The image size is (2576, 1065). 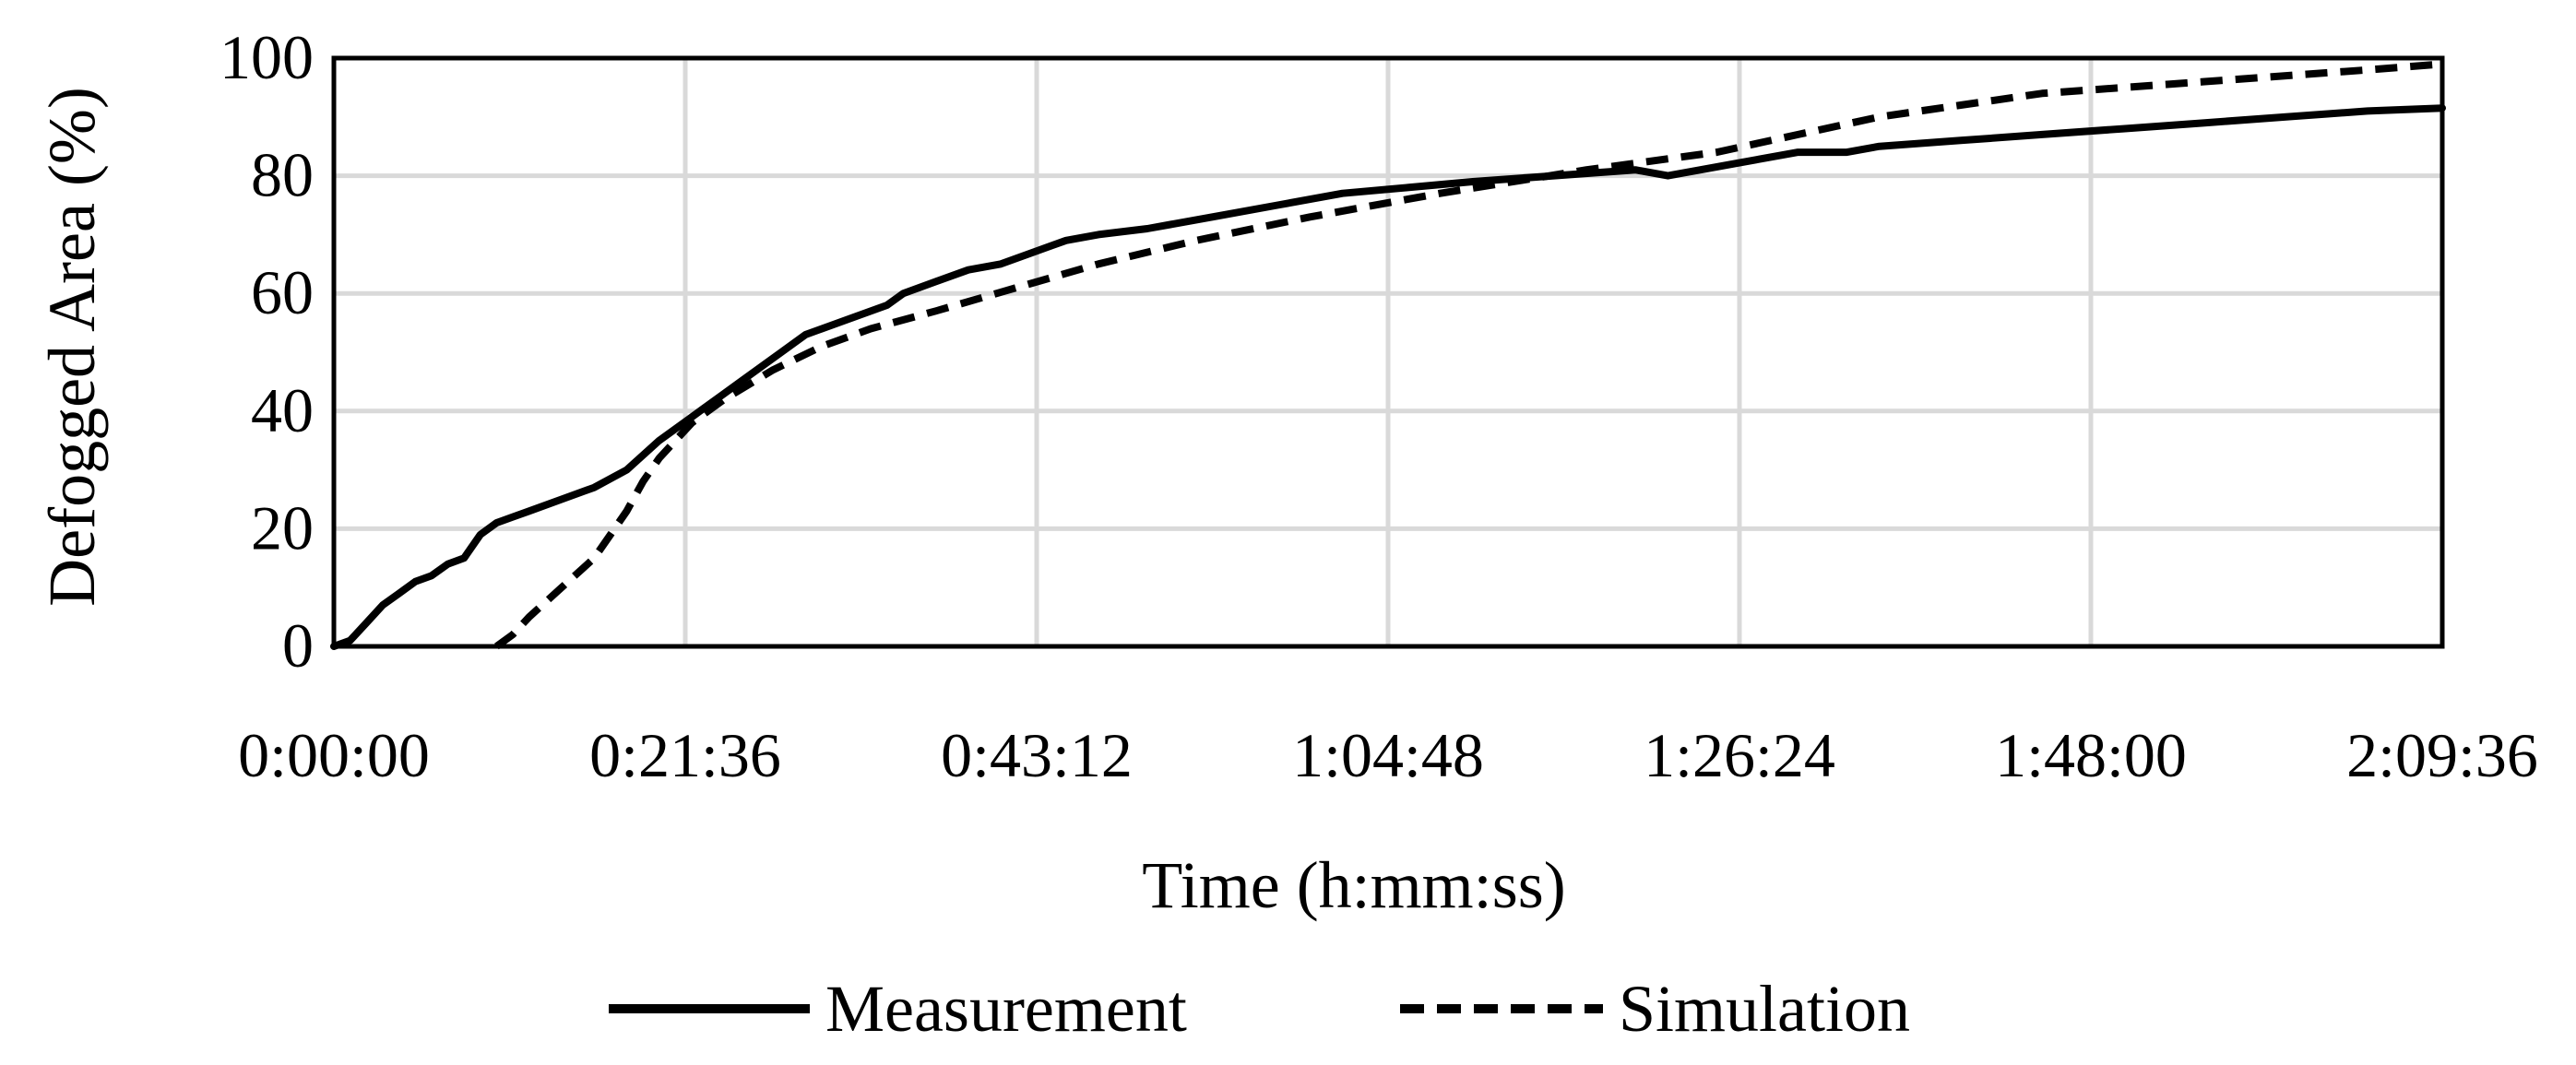 What do you see at coordinates (334, 755) in the screenshot?
I see `x-tick-label: 0:00:00` at bounding box center [334, 755].